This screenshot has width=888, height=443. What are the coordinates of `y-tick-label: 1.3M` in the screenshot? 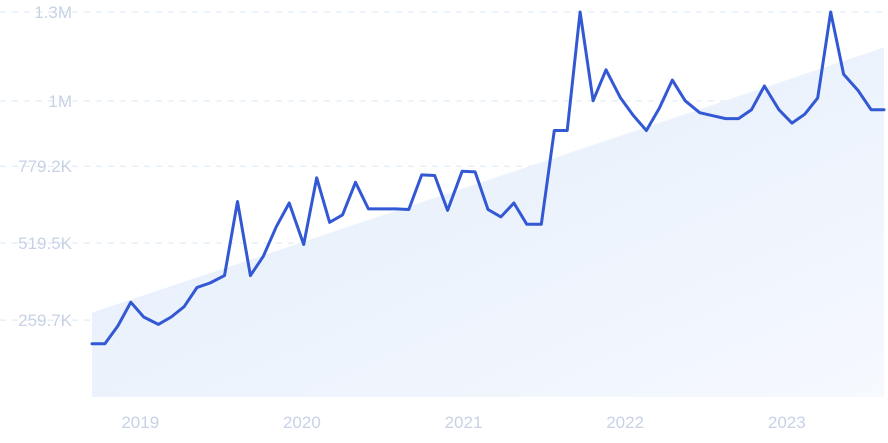 It's located at (53, 12).